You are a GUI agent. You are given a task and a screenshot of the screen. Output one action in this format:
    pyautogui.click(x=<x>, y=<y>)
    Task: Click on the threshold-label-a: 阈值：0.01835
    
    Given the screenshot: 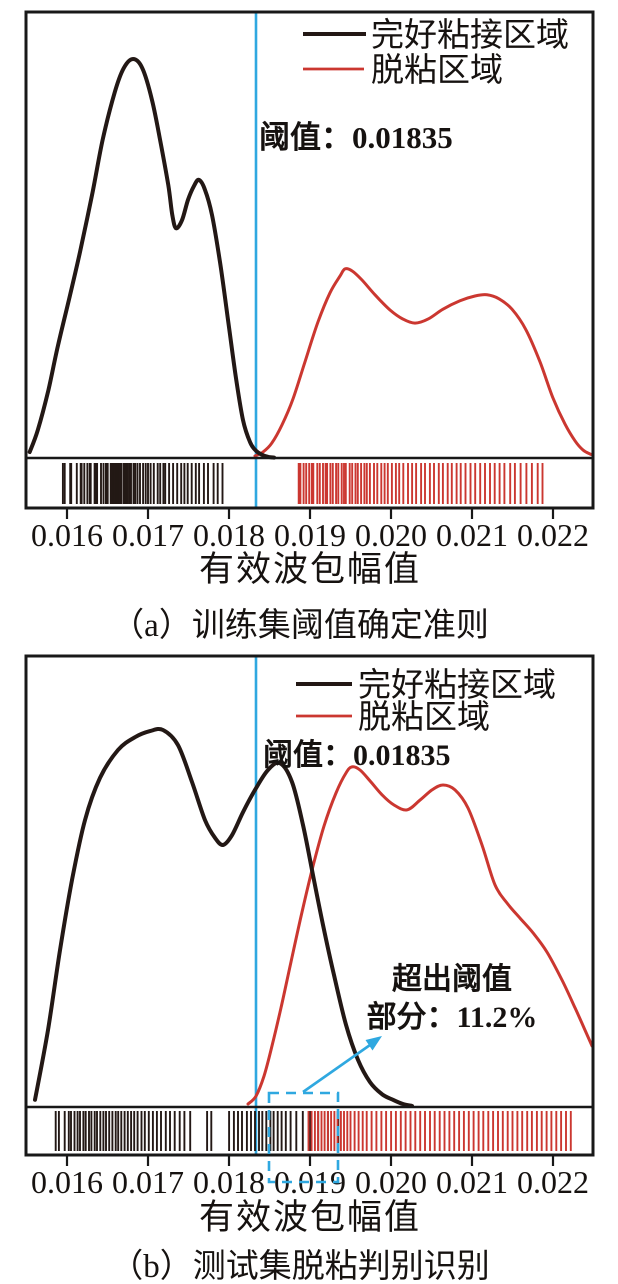 What is the action you would take?
    pyautogui.click(x=356, y=137)
    